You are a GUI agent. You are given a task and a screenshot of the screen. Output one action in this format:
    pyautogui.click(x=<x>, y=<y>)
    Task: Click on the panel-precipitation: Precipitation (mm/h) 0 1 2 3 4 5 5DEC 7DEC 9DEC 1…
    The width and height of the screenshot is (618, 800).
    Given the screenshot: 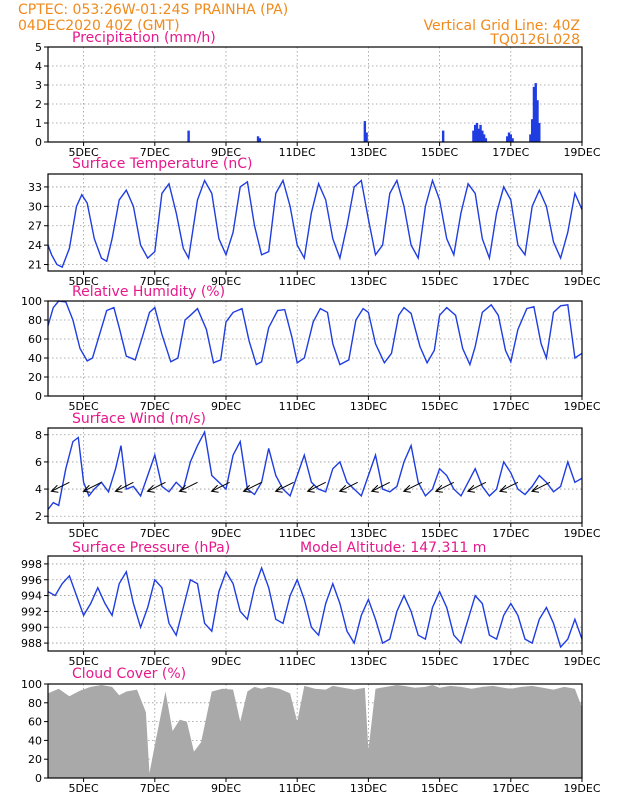 What is the action you would take?
    pyautogui.click(x=318, y=94)
    